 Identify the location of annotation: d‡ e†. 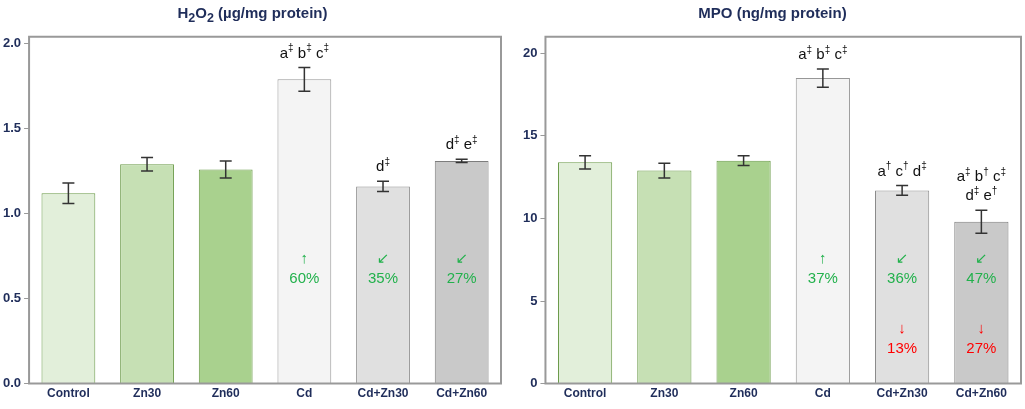
(981, 194).